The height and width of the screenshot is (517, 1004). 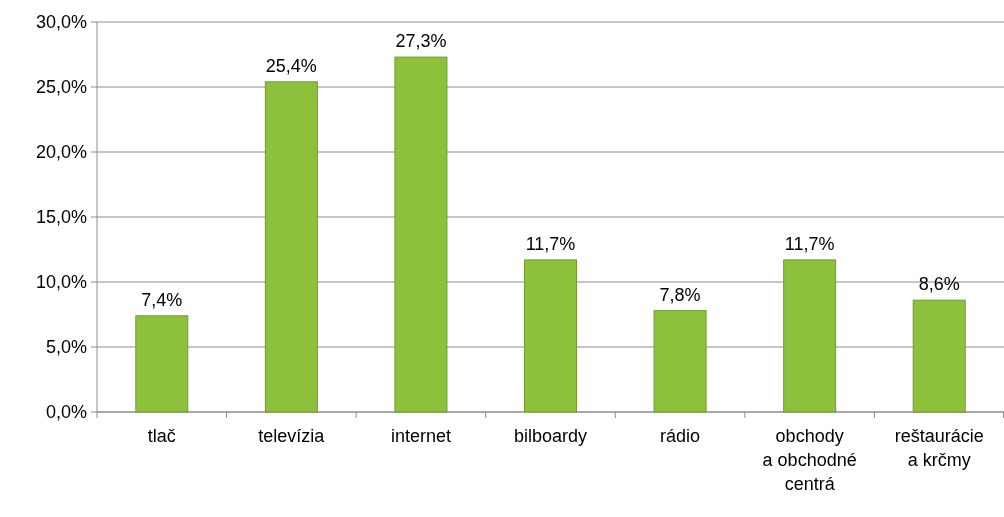 What do you see at coordinates (61, 22) in the screenshot?
I see `y-tick-label: 30,0%` at bounding box center [61, 22].